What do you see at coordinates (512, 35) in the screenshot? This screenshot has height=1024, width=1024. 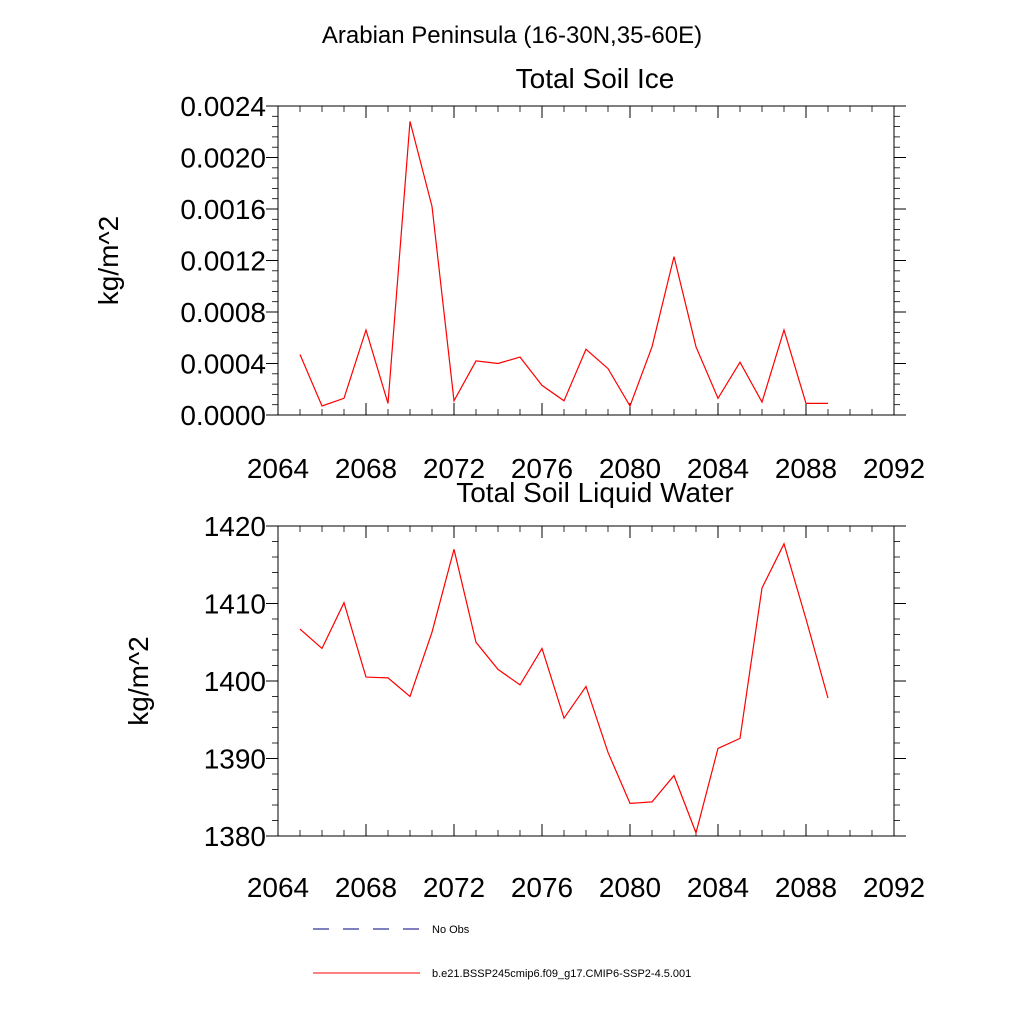 I see `figure-title: Arabian Peninsula (16-30N,35-60E)` at bounding box center [512, 35].